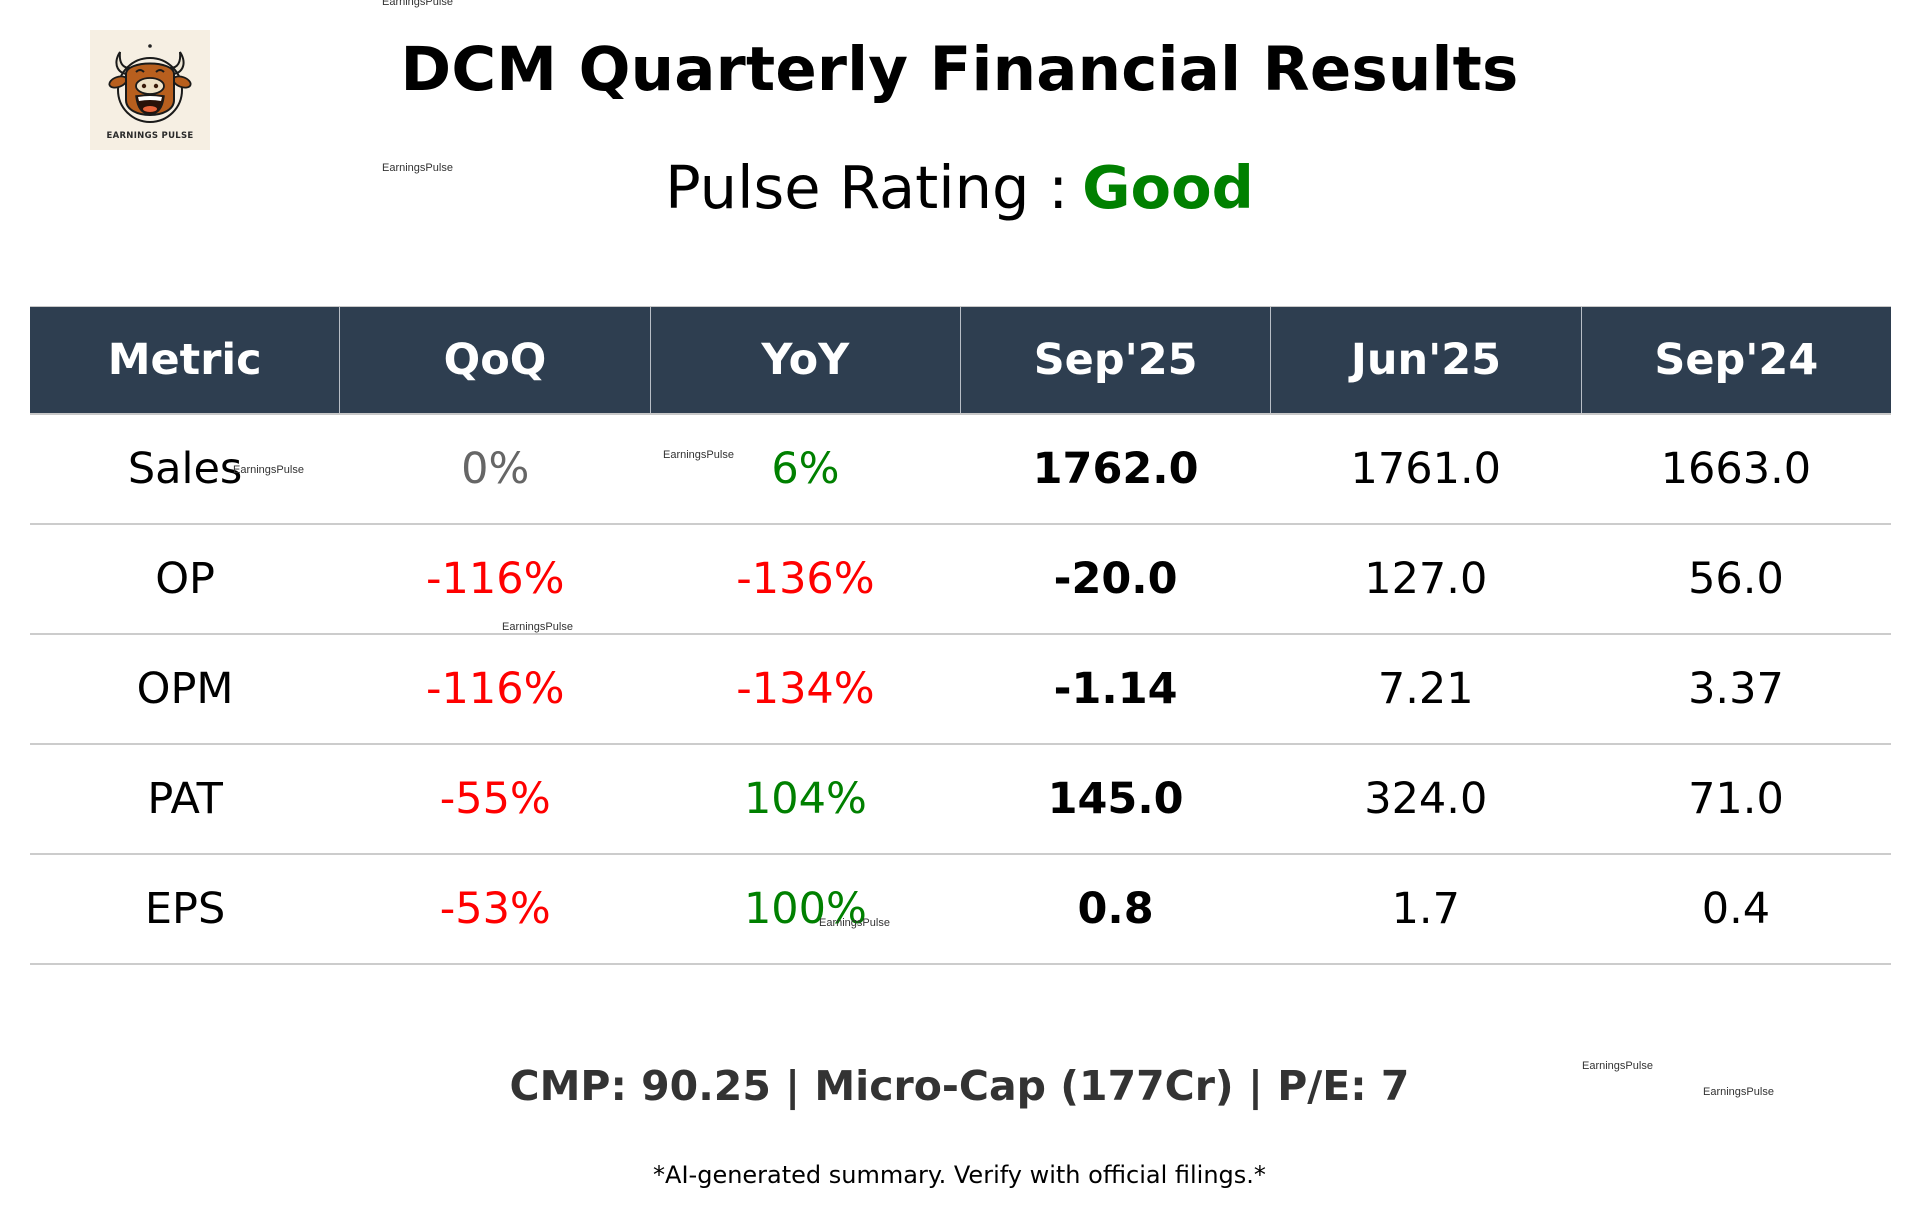  Describe the element at coordinates (805, 909) in the screenshot. I see `yoy-cell: 100%` at that location.